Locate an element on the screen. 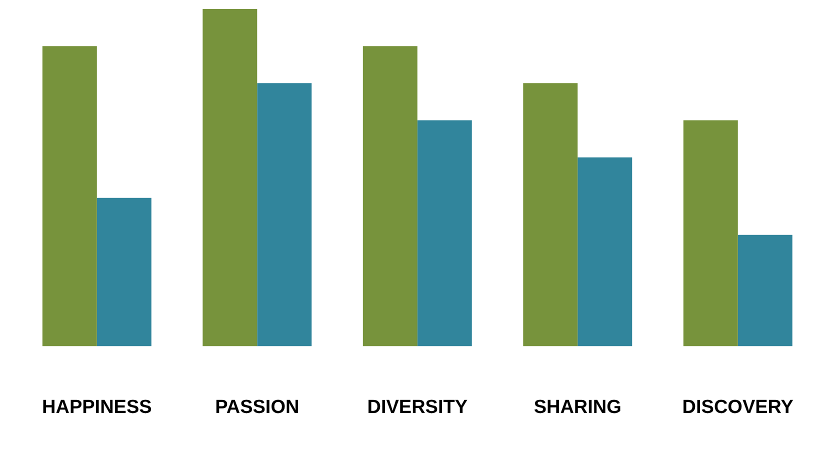  x-tick-label: DIVERSITY is located at coordinates (417, 407).